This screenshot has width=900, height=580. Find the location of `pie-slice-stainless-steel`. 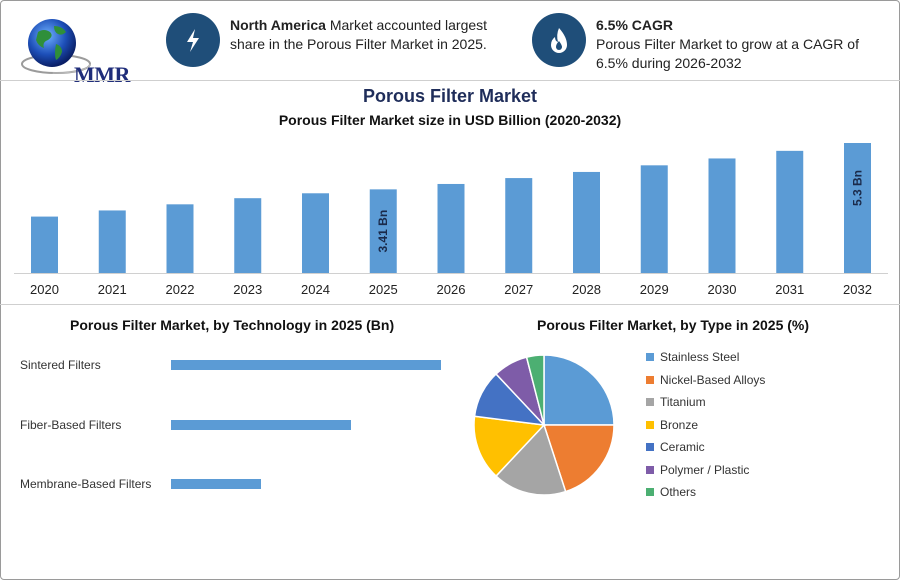

pie-slice-stainless-steel is located at coordinates (579, 390).